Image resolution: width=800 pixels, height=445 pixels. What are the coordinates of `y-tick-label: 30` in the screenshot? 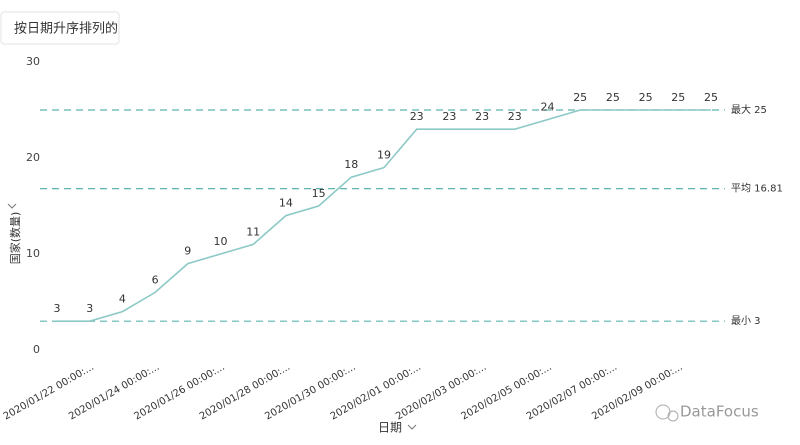 It's located at (33, 61).